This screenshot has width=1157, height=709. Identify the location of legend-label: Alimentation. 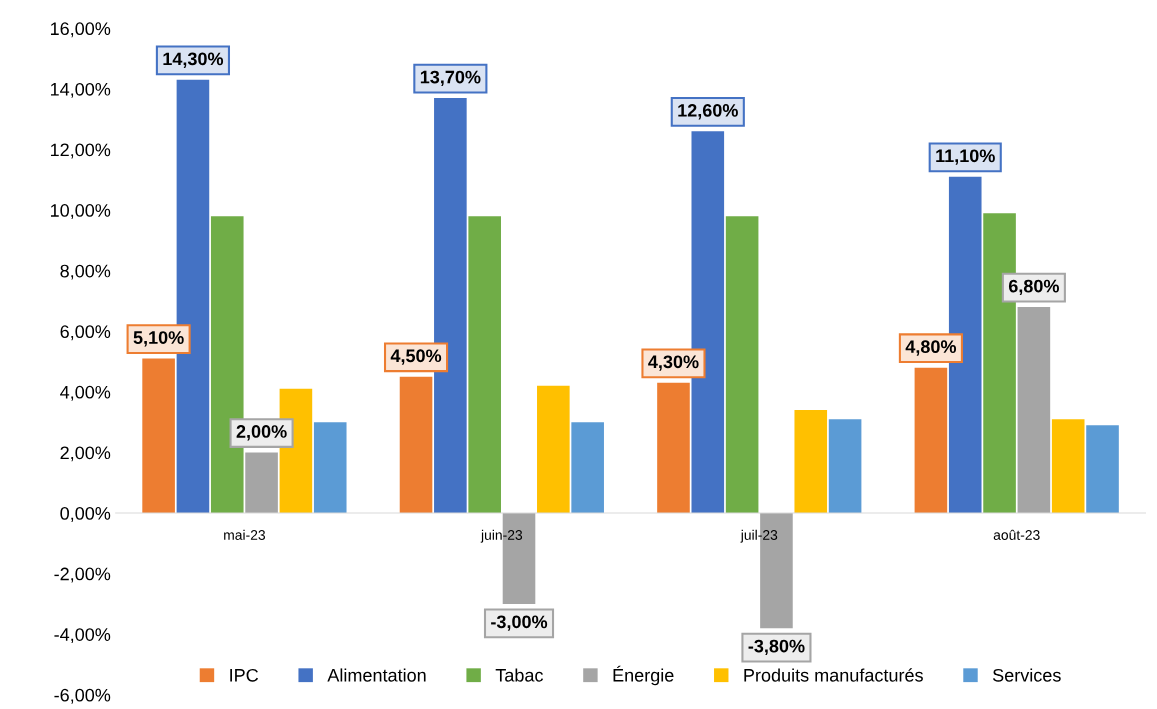
(376, 675).